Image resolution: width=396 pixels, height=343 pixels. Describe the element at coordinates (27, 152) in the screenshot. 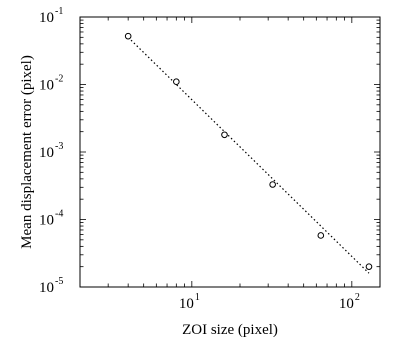

I see `y-axis-title: Mean displacement error (pixel)` at that location.